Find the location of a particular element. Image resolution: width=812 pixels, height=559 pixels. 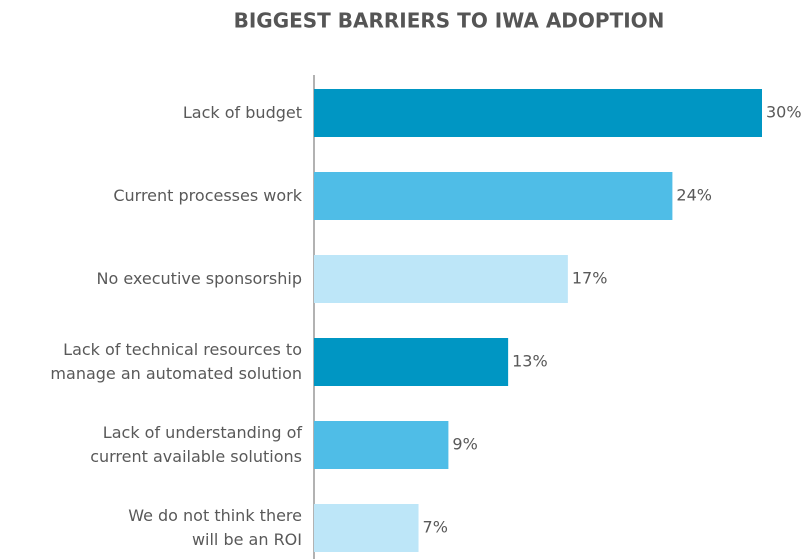

value-label: 30% is located at coordinates (784, 112).